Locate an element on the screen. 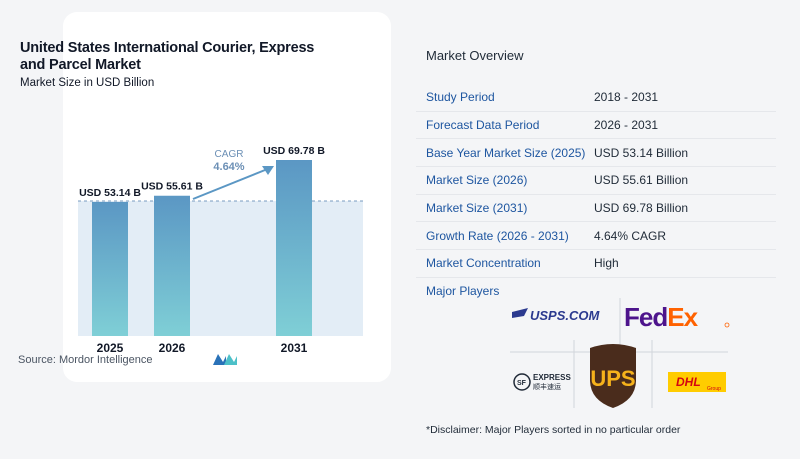 The width and height of the screenshot is (800, 459). overview-value: USD 69.78 Billion is located at coordinates (641, 208).